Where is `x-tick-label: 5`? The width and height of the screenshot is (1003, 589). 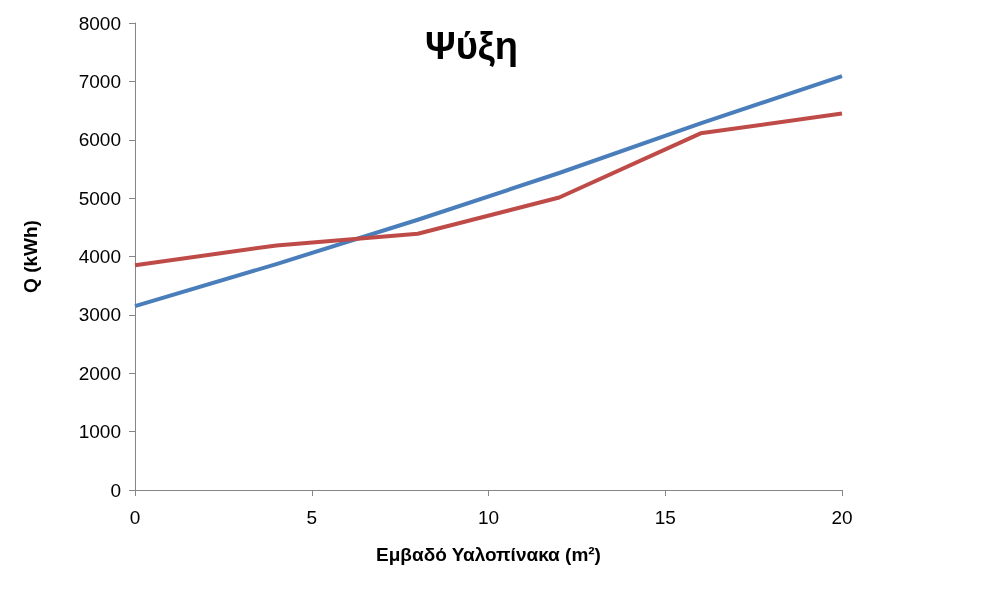
x-tick-label: 5 is located at coordinates (312, 517).